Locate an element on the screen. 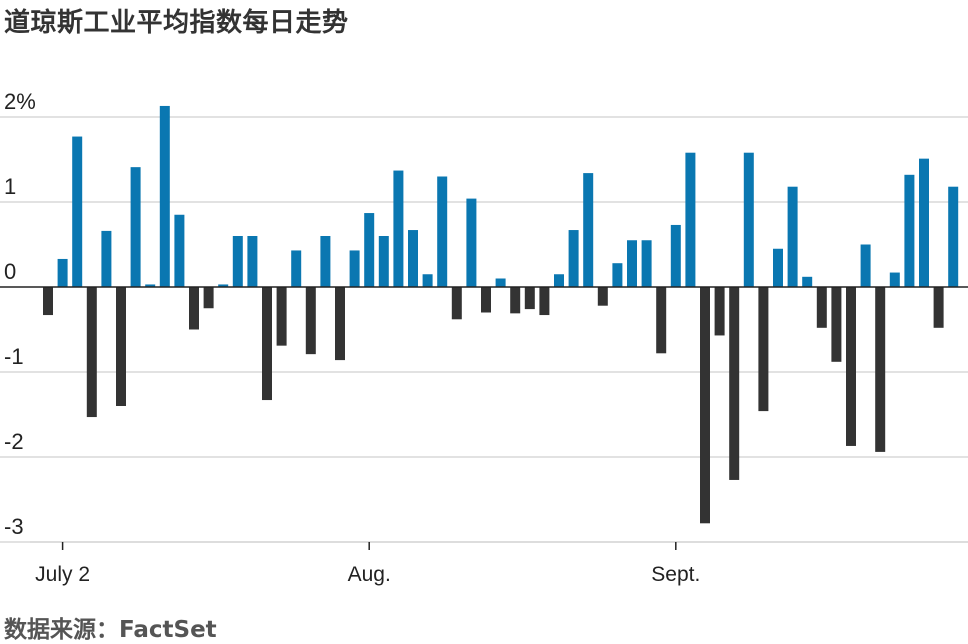  y-axis-labels: 2% 1 0 -1 -2 -3 is located at coordinates (20, 314).